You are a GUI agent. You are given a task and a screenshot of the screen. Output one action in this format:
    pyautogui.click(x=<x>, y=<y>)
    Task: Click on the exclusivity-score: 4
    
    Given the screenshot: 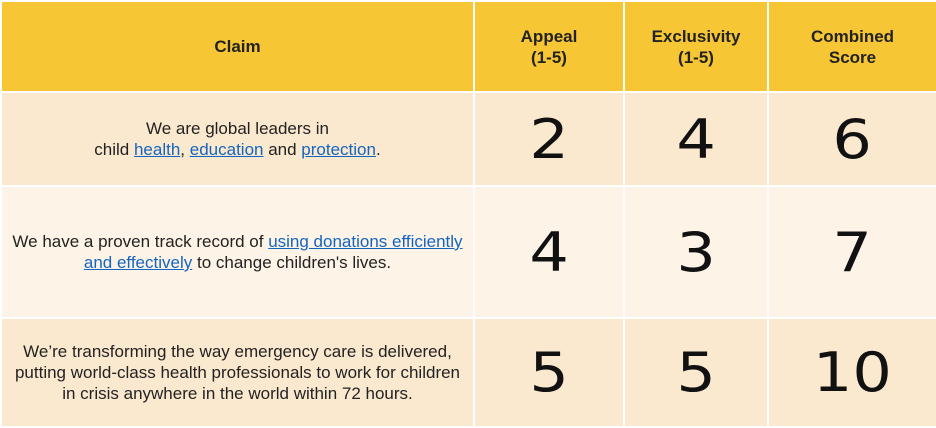 What is the action you would take?
    pyautogui.click(x=696, y=139)
    